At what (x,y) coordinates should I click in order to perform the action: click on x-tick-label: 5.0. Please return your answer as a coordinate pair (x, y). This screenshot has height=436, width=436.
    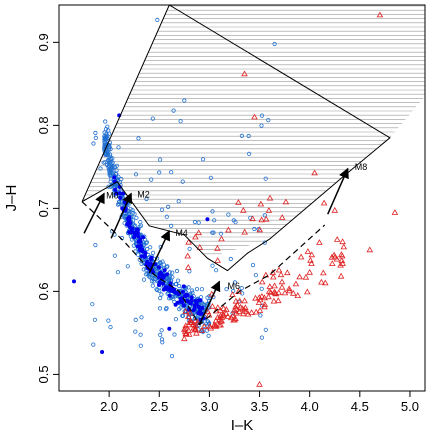
    Looking at the image, I should click on (410, 406).